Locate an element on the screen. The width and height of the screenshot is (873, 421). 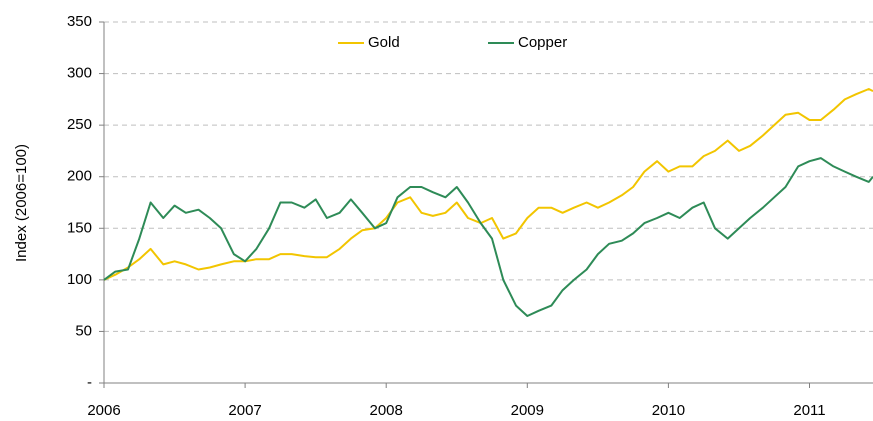
x-tick-label: 2006 is located at coordinates (103, 410).